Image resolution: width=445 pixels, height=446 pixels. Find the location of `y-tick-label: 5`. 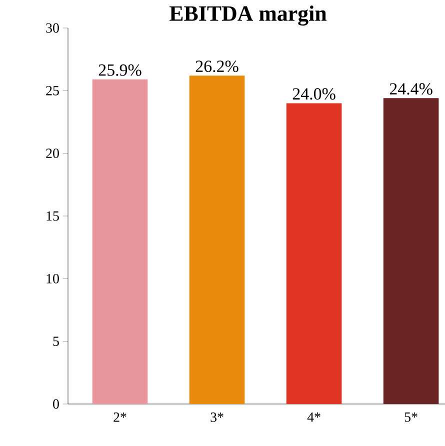

y-tick-label: 5 is located at coordinates (56, 341).